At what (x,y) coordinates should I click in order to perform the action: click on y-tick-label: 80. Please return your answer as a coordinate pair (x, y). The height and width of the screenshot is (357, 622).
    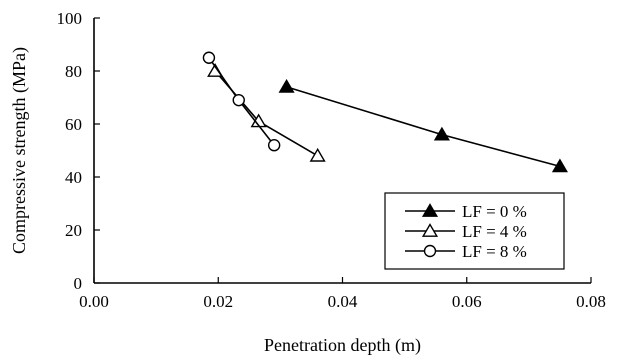
    Looking at the image, I should click on (73, 71).